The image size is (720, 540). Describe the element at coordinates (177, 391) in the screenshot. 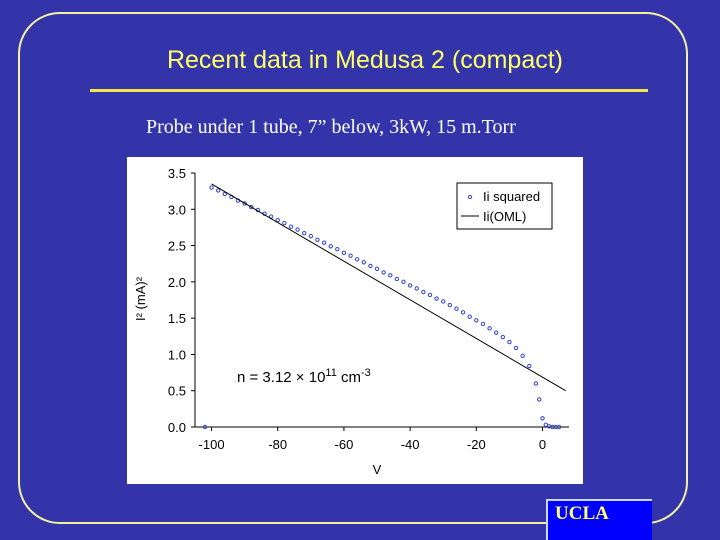

I see `y-tick-label: 0.5` at that location.